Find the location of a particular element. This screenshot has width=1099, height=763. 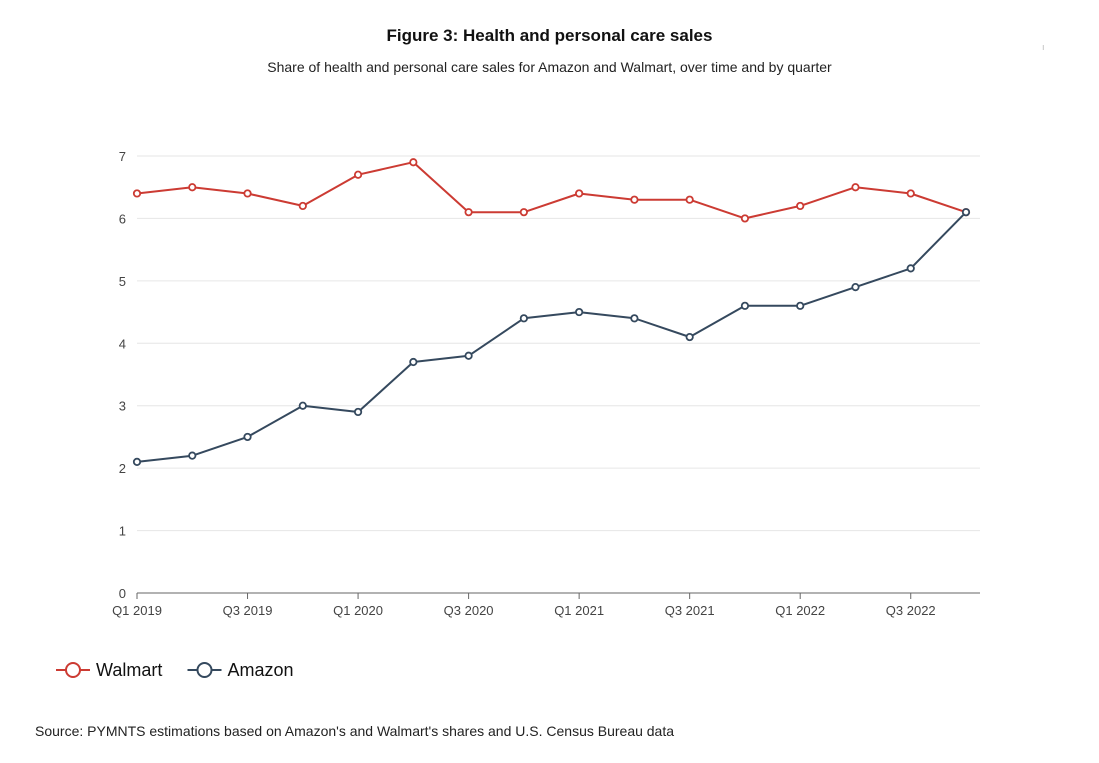

y-tick-label: 7 is located at coordinates (122, 156).